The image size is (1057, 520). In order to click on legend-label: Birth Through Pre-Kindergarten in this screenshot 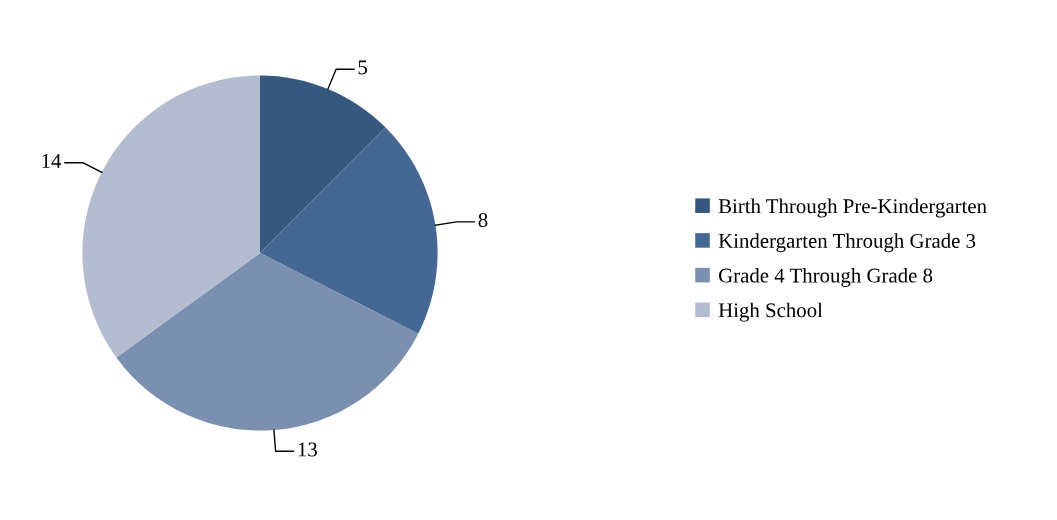, I will do `click(852, 208)`.